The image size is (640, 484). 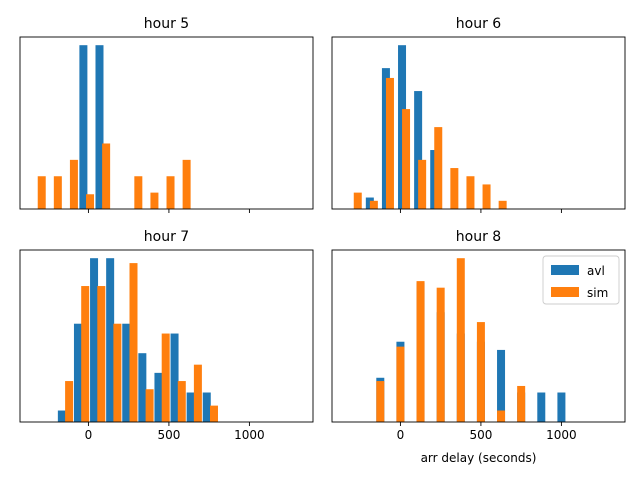 What do you see at coordinates (565, 292) in the screenshot?
I see `legend-swatch-sim` at bounding box center [565, 292].